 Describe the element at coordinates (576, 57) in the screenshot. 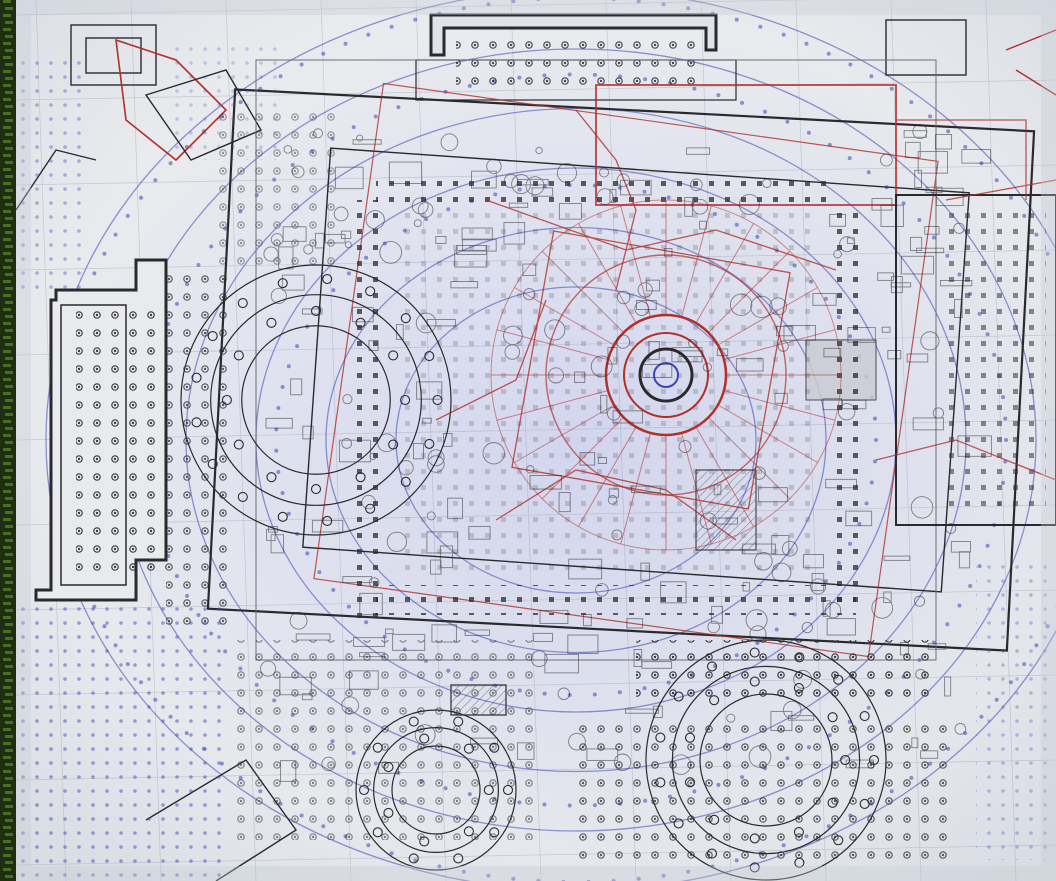

I see `top-apse-structure` at that location.